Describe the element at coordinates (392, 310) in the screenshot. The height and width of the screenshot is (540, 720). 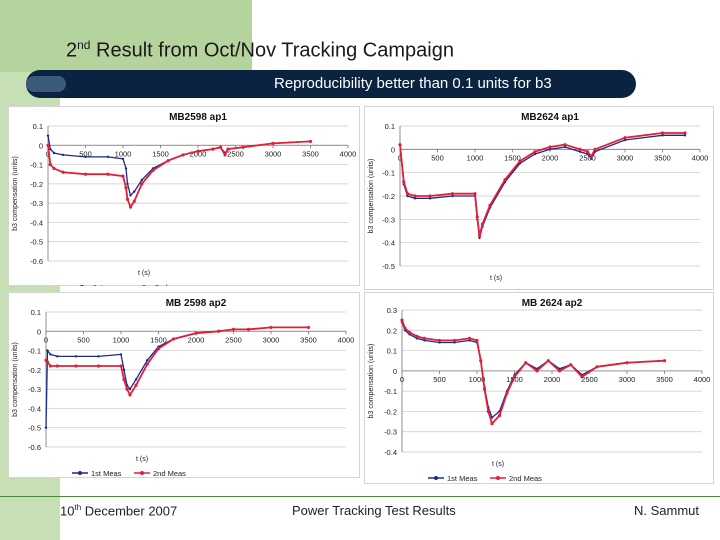
I see `y-tick-label: 0.3` at that location.